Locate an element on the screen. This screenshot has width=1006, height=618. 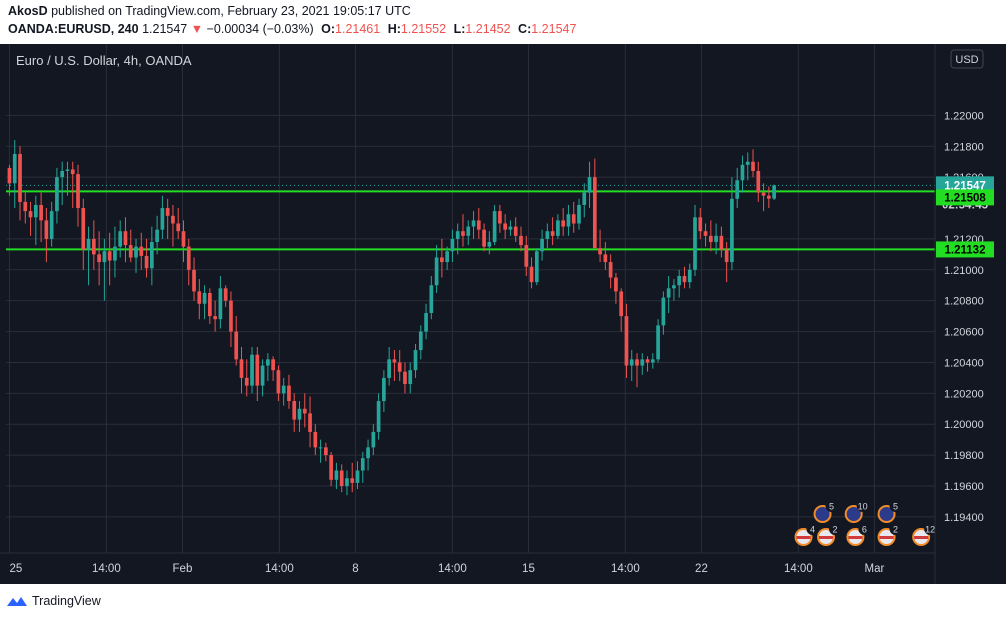
currency-label: USD is located at coordinates (966, 60).